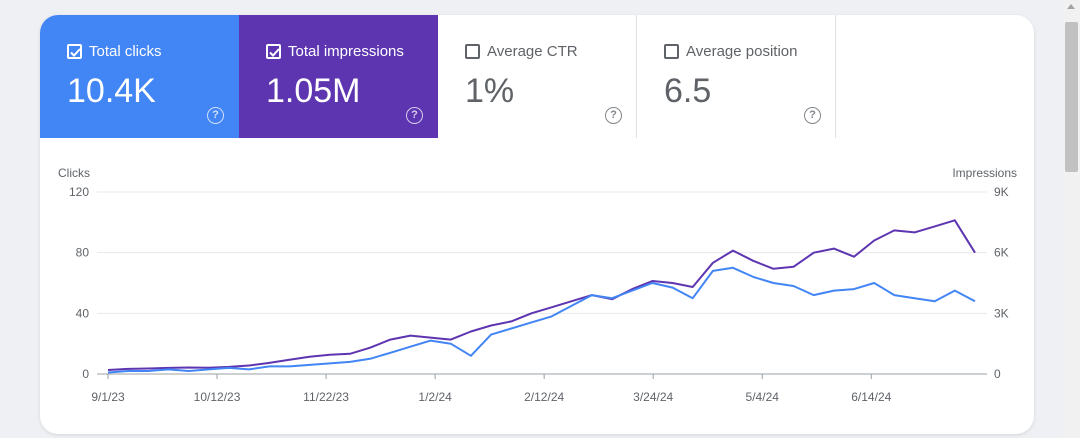 The height and width of the screenshot is (438, 1080). I want to click on metric-value: 10.4K, so click(111, 91).